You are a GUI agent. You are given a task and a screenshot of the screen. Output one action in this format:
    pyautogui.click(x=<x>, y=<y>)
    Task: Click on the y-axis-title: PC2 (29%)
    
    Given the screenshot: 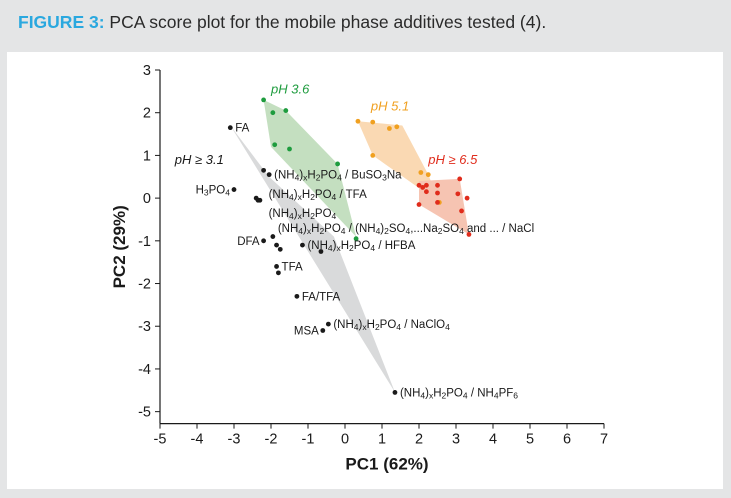 What is the action you would take?
    pyautogui.click(x=119, y=246)
    